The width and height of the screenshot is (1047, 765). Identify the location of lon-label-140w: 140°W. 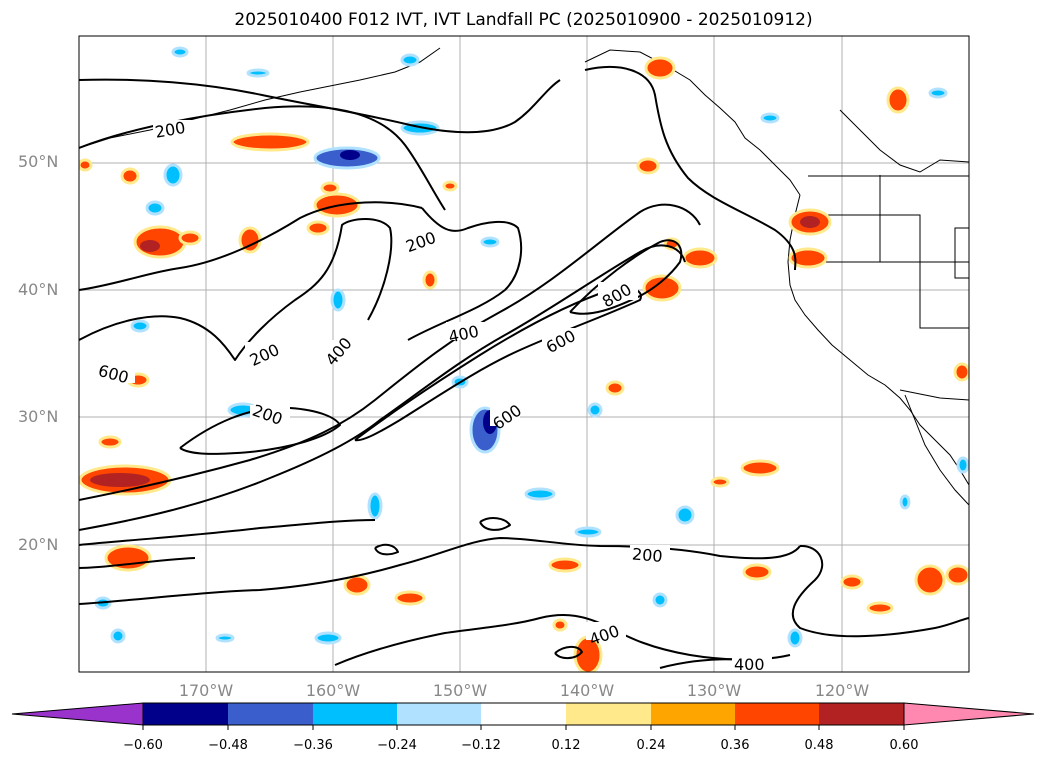
(587, 690).